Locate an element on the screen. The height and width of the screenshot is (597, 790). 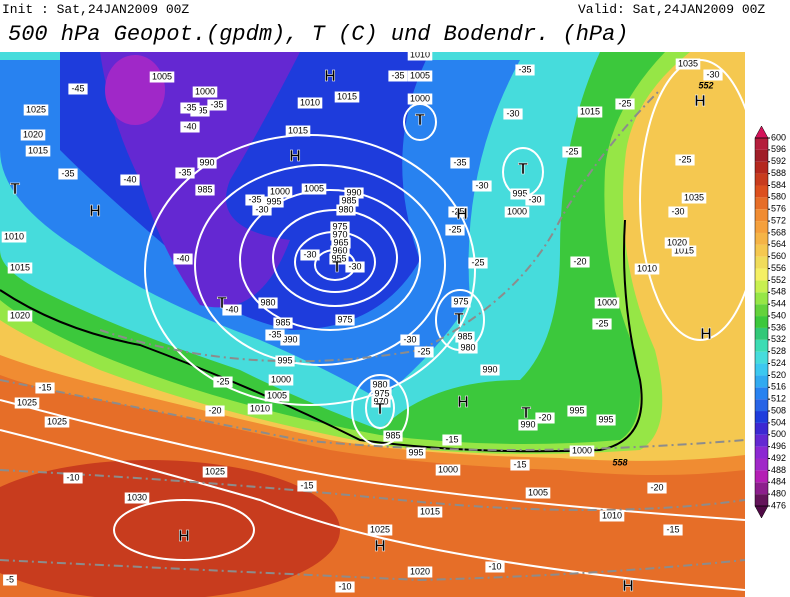
map-label: 1030 is located at coordinates (137, 497).